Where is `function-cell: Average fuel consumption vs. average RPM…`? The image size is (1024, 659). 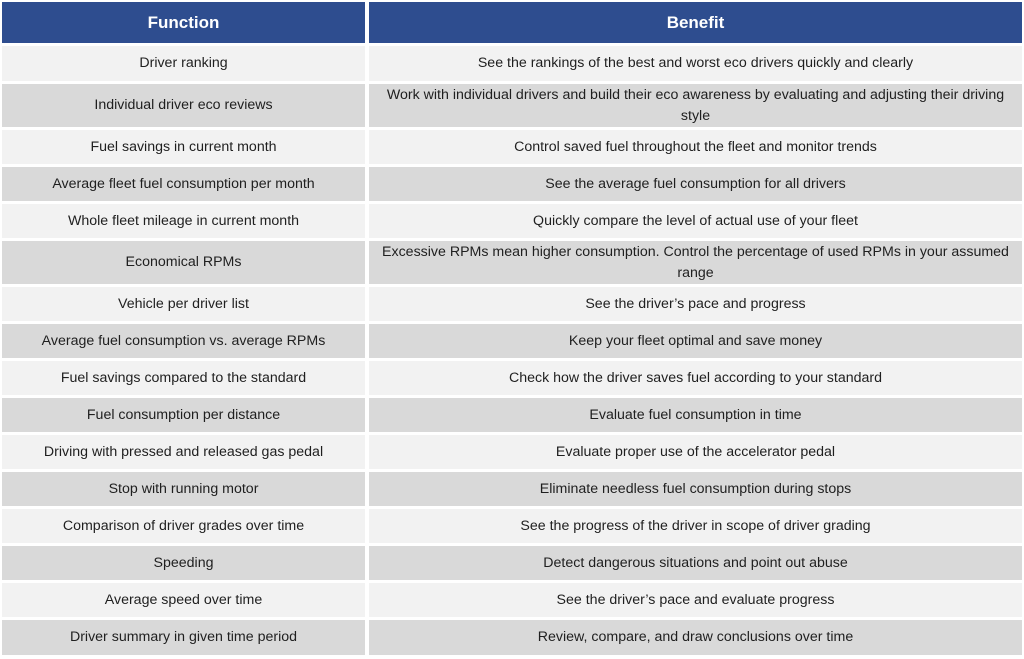
function-cell: Average fuel consumption vs. average RPM… is located at coordinates (183, 341).